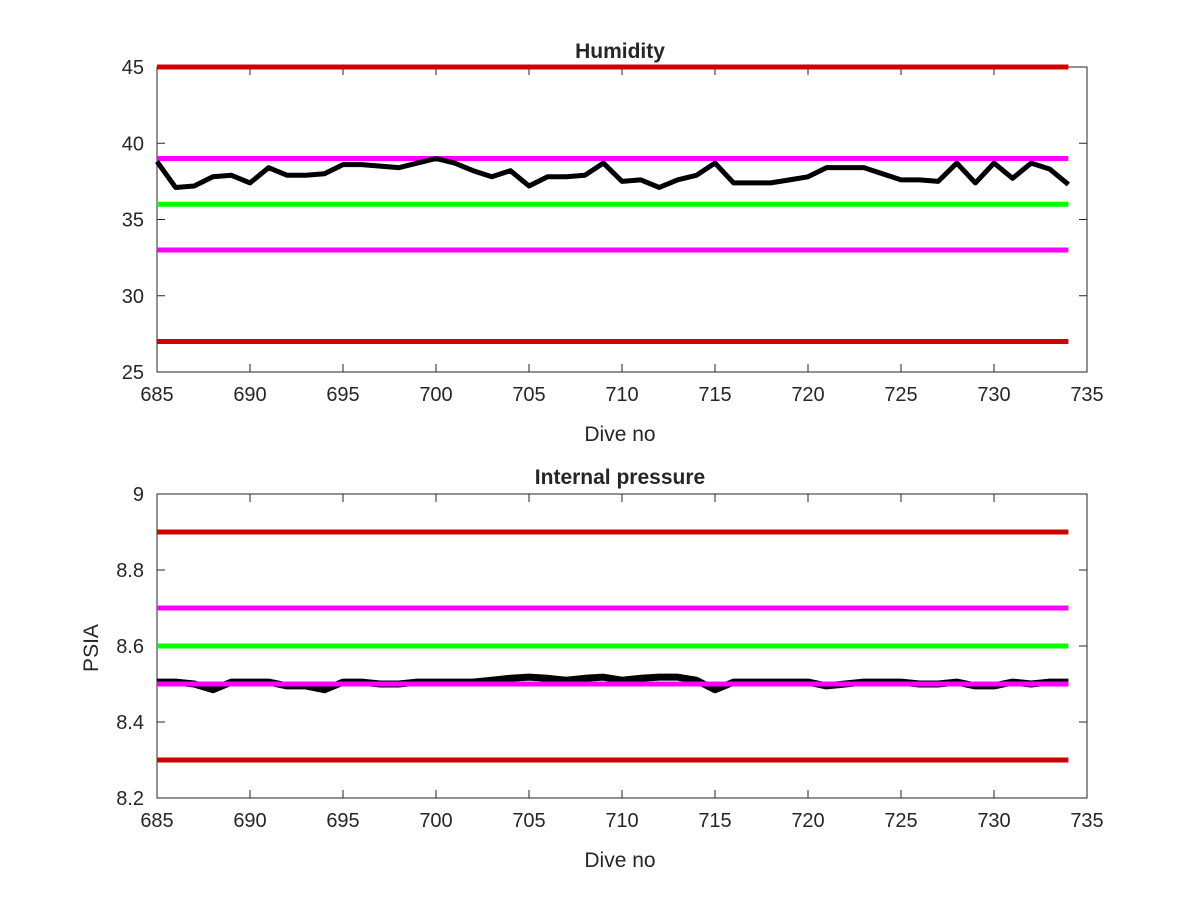 The height and width of the screenshot is (900, 1200). Describe the element at coordinates (620, 477) in the screenshot. I see `internal-pressure-title: Internal pressure` at that location.